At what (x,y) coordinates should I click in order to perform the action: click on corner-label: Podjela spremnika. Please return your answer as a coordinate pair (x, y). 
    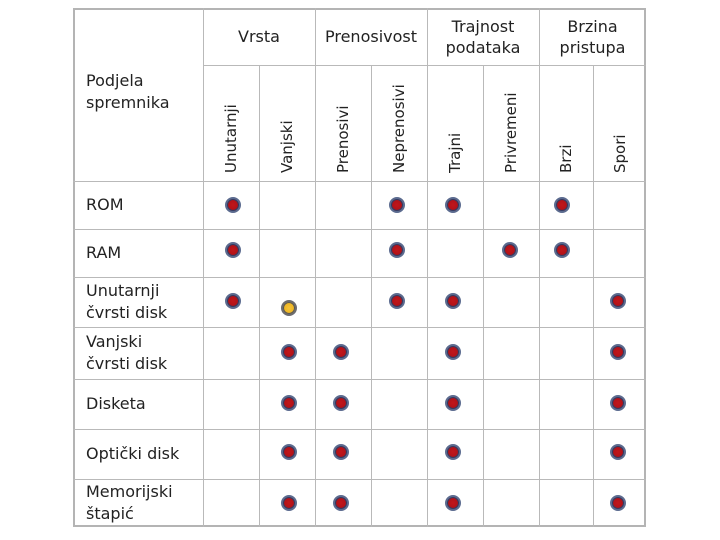
    Looking at the image, I should click on (128, 92).